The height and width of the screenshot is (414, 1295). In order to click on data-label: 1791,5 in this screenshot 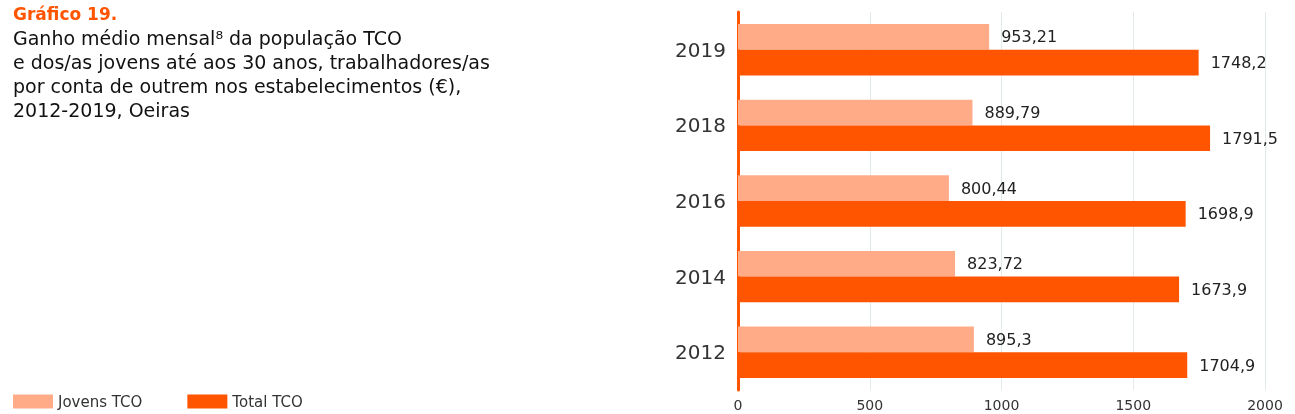, I will do `click(1250, 138)`.